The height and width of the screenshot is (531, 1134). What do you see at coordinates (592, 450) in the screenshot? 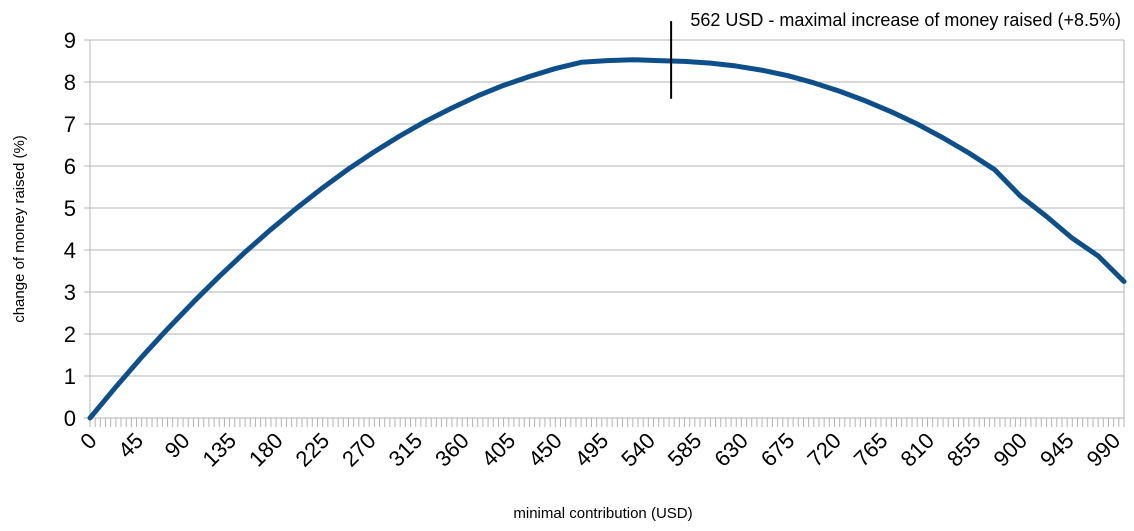
I see `x-tick-label: 495` at bounding box center [592, 450].